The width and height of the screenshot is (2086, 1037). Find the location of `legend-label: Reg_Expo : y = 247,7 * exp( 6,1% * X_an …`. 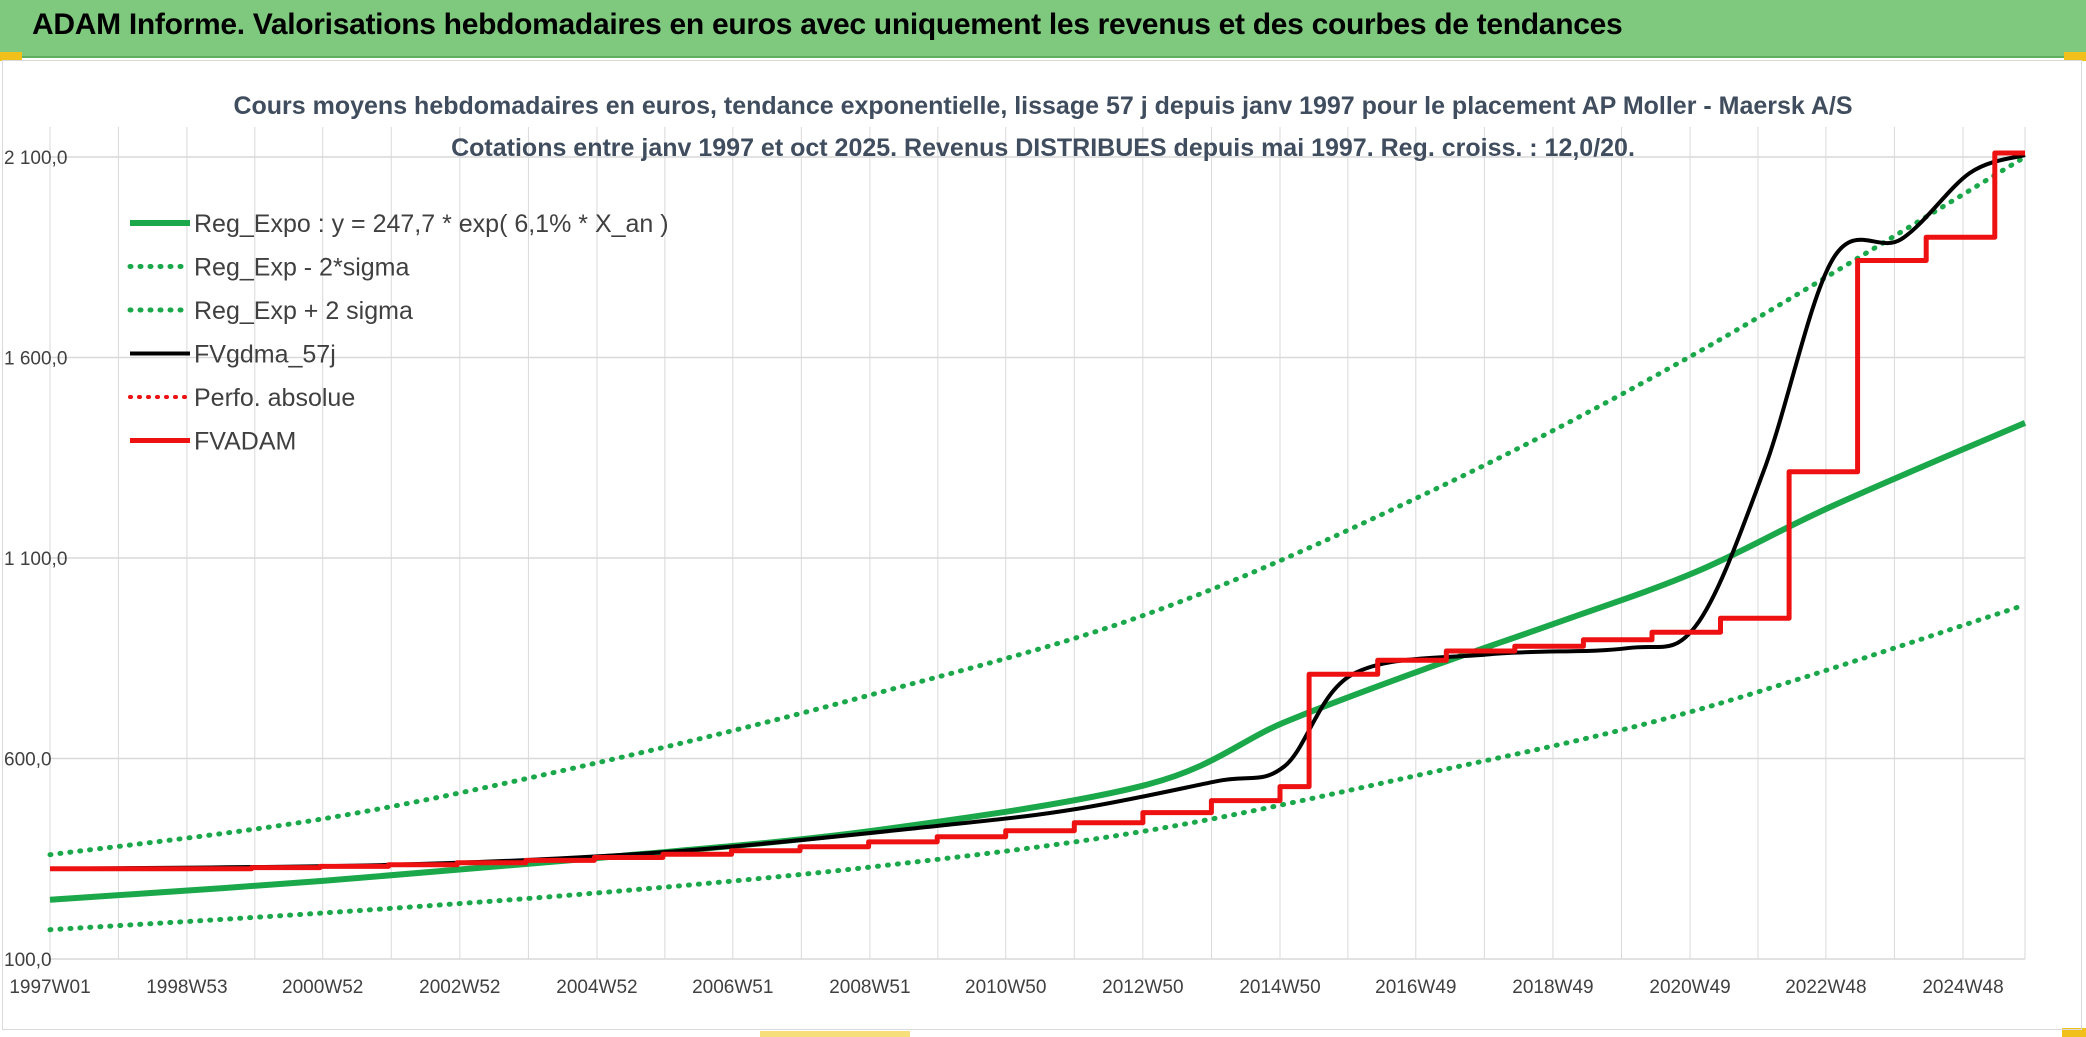

legend-label: Reg_Expo : y = 247,7 * exp( 6,1% * X_an … is located at coordinates (431, 224).